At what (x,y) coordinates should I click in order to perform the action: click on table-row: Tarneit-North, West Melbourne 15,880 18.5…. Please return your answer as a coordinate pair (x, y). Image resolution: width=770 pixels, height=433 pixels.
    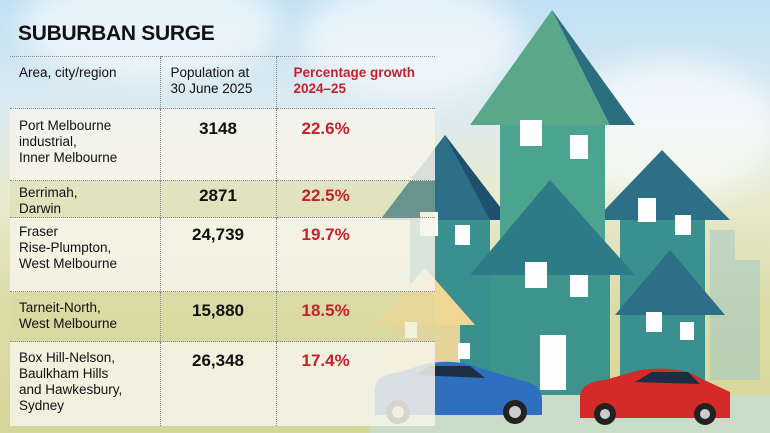
    Looking at the image, I should click on (222, 316).